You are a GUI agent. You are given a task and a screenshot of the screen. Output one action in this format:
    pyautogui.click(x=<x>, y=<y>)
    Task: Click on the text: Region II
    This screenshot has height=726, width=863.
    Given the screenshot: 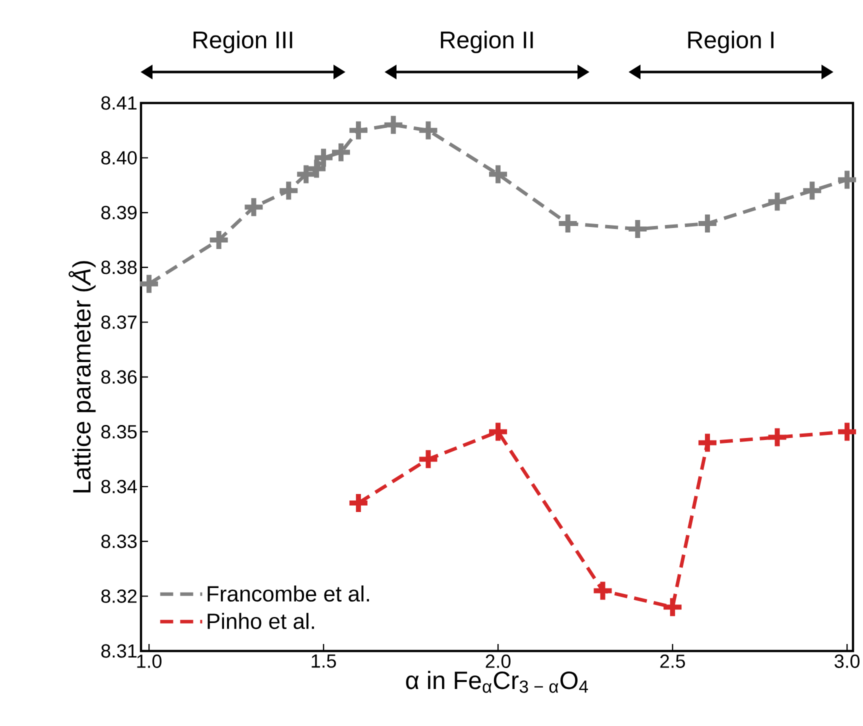 What is the action you would take?
    pyautogui.click(x=486, y=42)
    